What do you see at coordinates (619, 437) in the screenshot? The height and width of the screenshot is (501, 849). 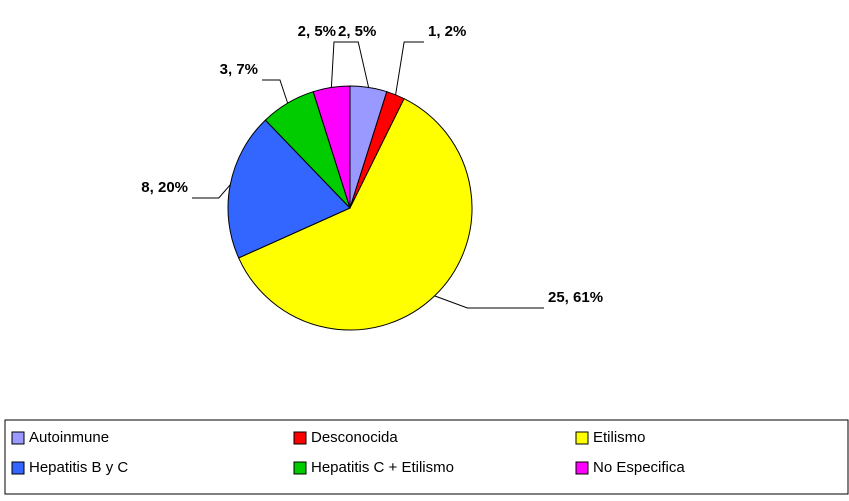 I see `legend-label: Etilismo` at bounding box center [619, 437].